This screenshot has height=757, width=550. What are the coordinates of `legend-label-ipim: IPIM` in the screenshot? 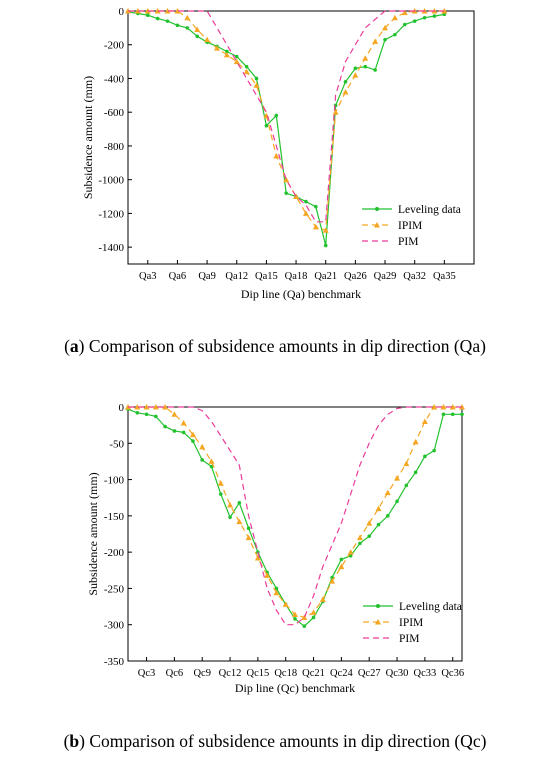 It's located at (411, 623).